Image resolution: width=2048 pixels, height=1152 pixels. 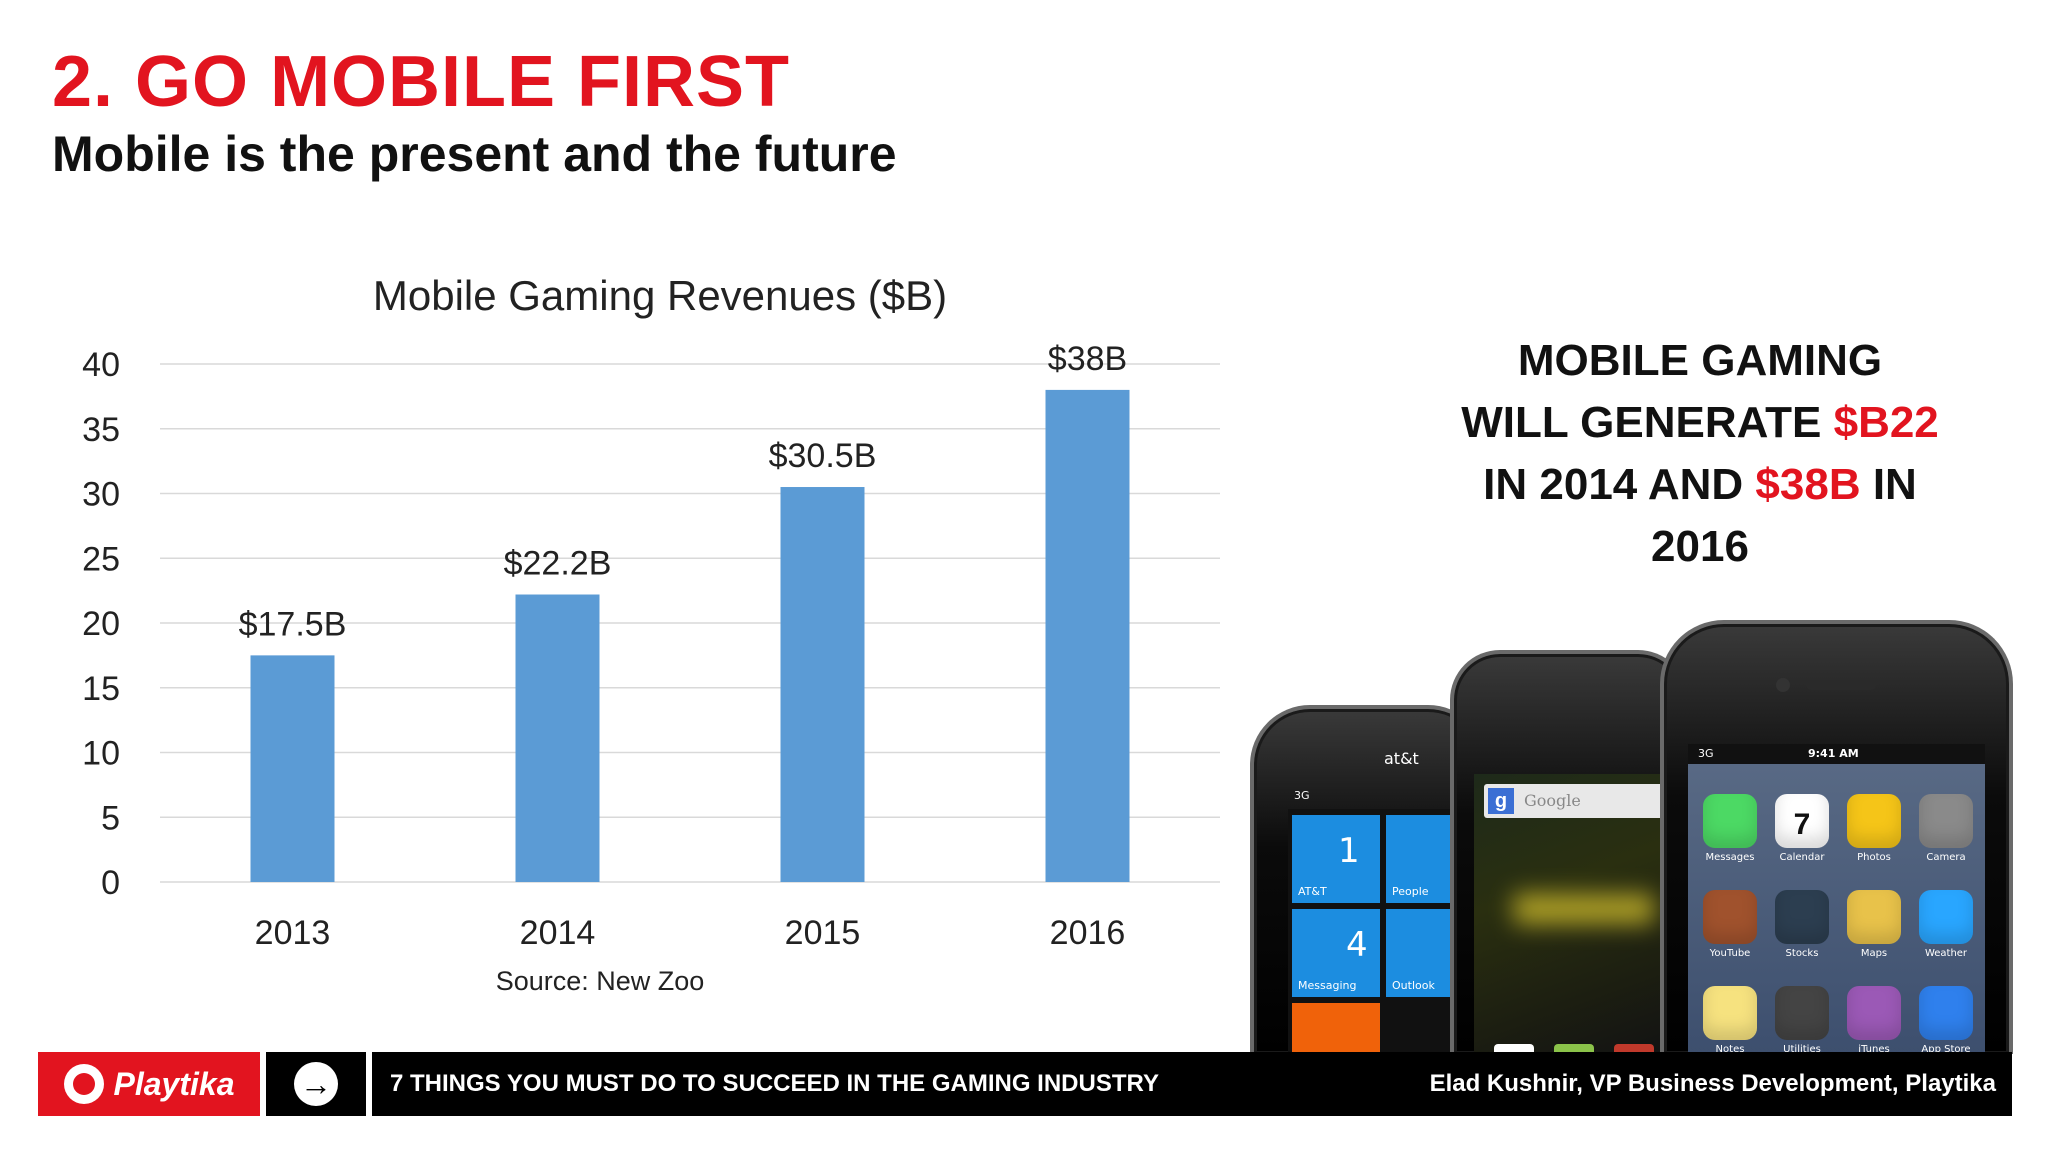 What do you see at coordinates (1874, 953) in the screenshot?
I see `app-label: Maps` at bounding box center [1874, 953].